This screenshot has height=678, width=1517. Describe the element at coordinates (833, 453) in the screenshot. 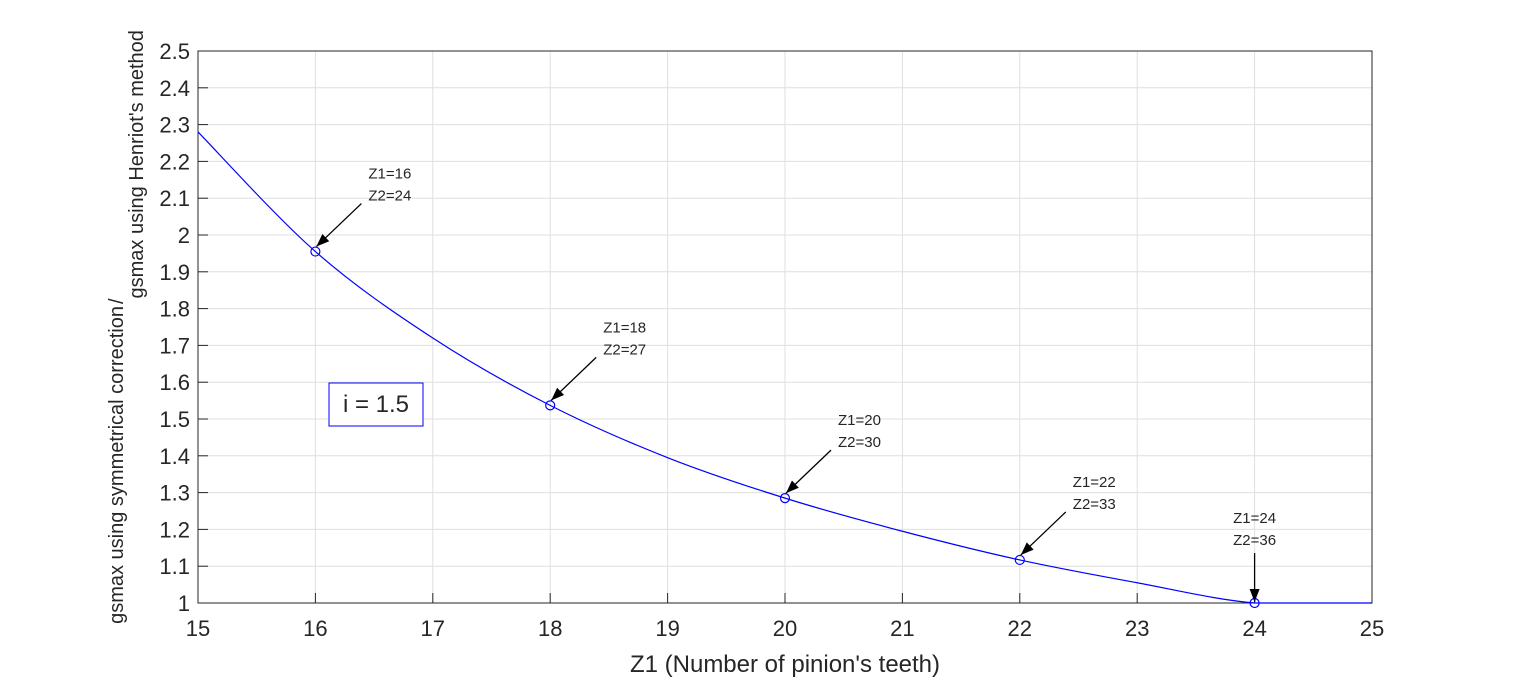

I see `annotation: Z1=20 Z2=30` at that location.